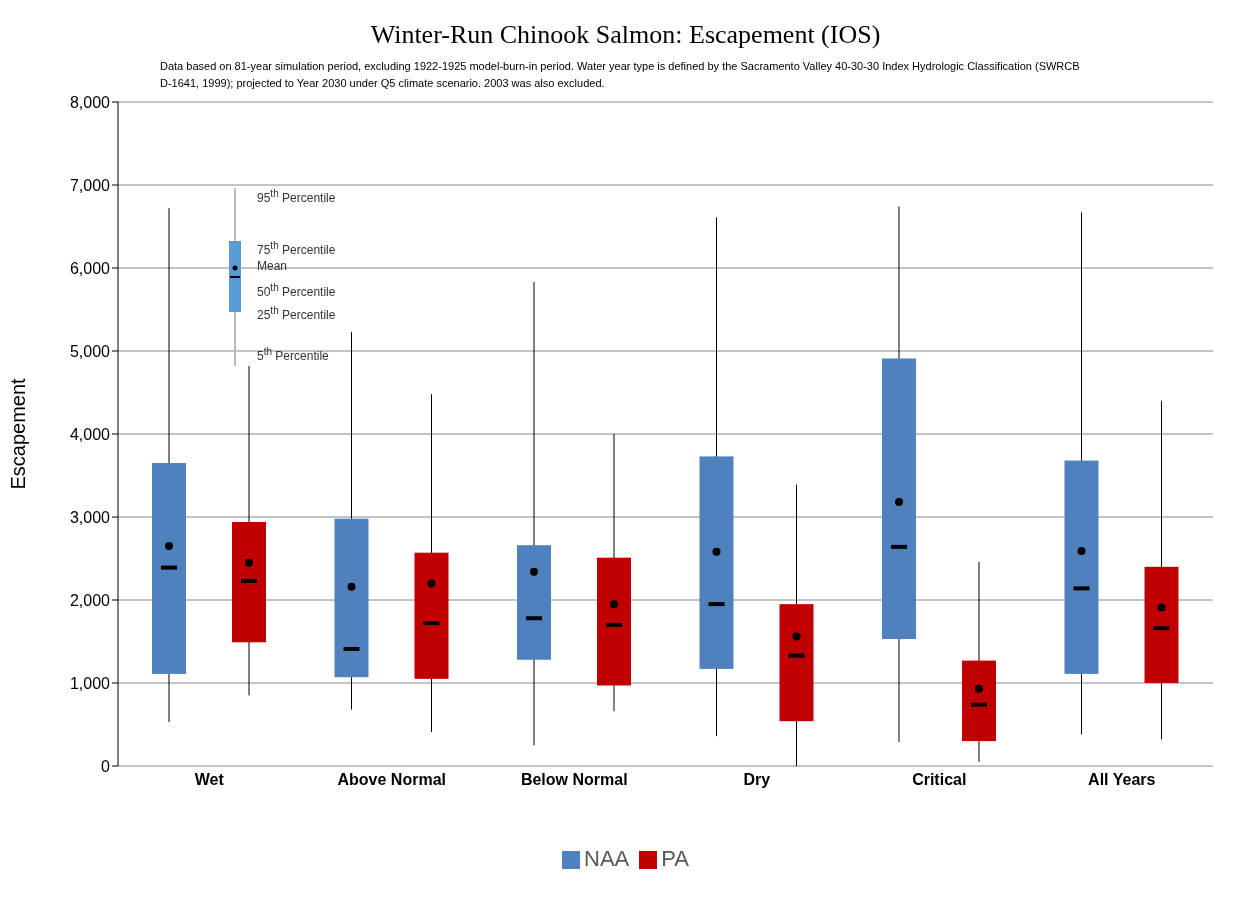 This screenshot has height=900, width=1251. I want to click on x-tick-label: All Years, so click(1122, 780).